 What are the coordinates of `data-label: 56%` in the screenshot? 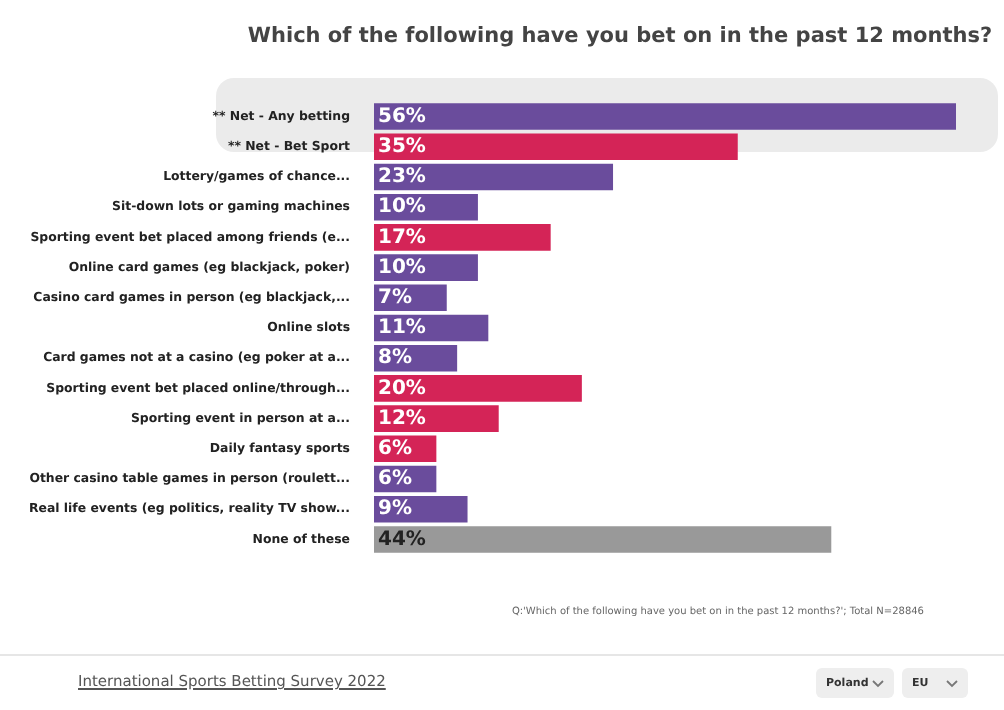 It's located at (402, 116).